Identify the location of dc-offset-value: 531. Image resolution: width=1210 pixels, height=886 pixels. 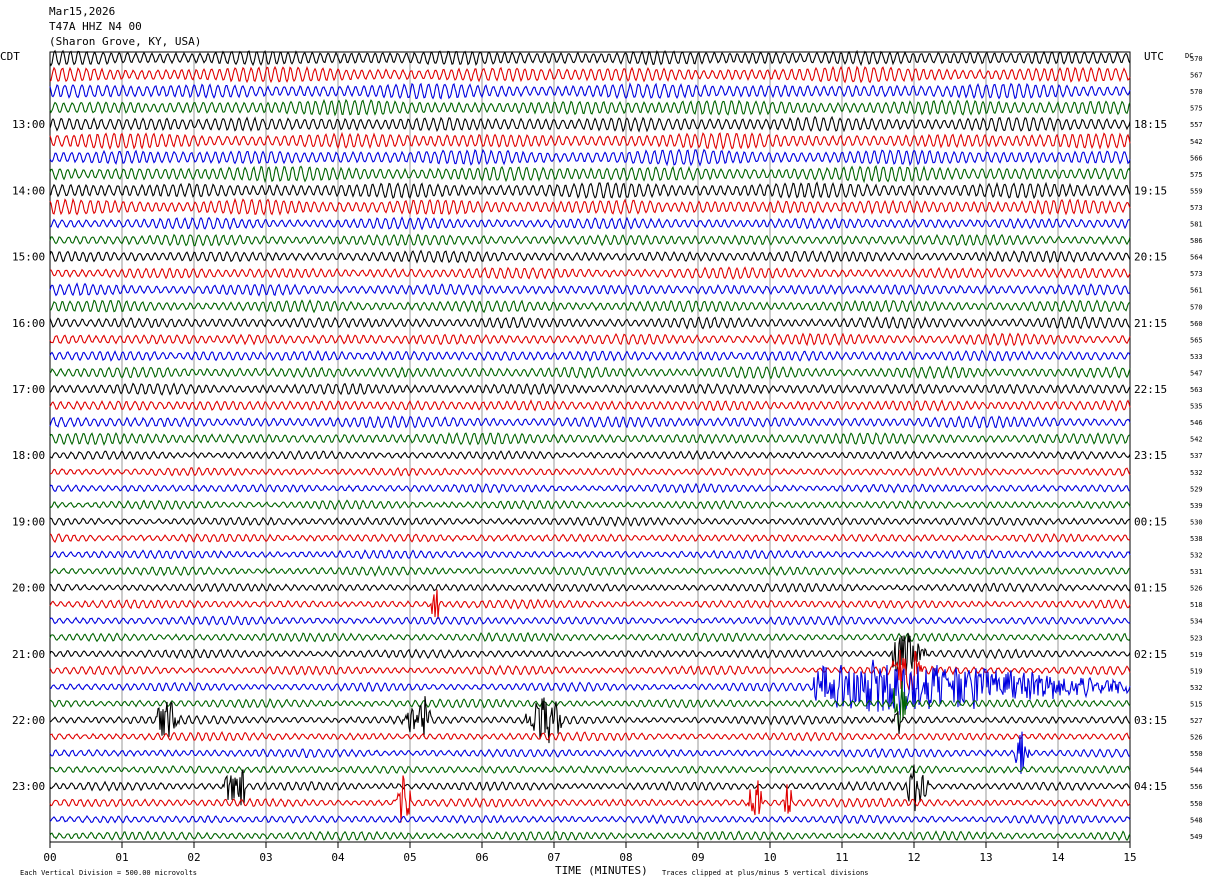
(1196, 572).